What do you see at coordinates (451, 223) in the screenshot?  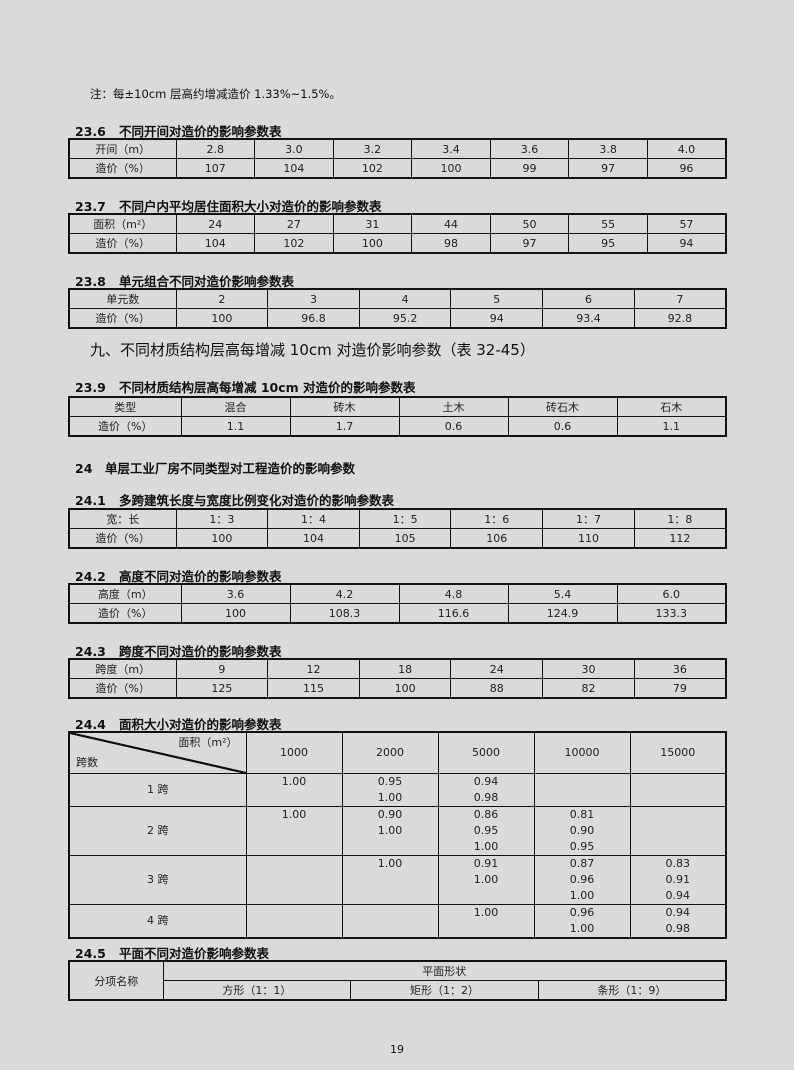 I see `table-cell: 44` at bounding box center [451, 223].